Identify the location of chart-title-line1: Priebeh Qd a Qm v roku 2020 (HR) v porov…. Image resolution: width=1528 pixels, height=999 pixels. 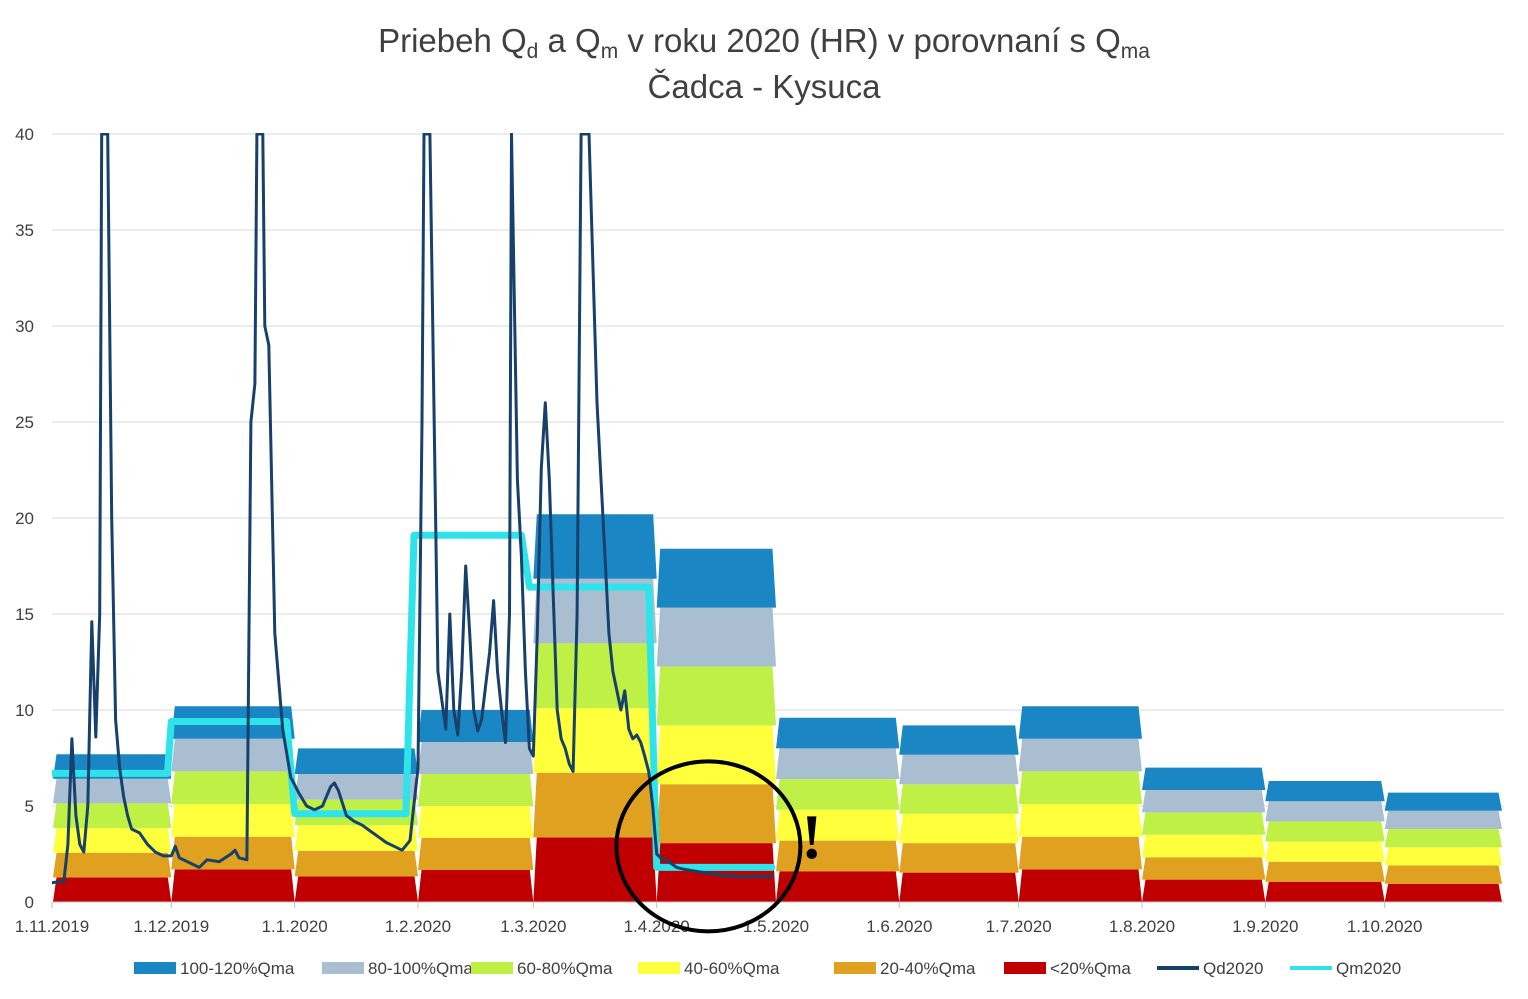
(764, 41).